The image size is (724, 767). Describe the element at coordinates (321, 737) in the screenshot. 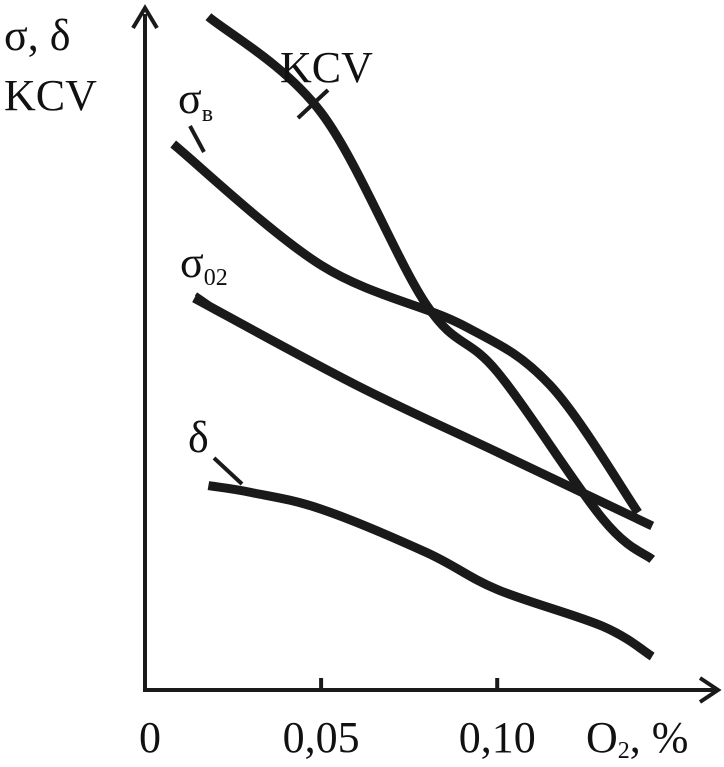

I see `x-tick-label: 0,05` at that location.